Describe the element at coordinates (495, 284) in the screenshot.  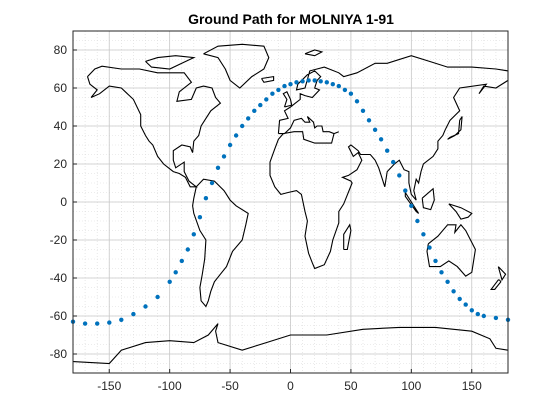
I see `new-zealand-south` at that location.